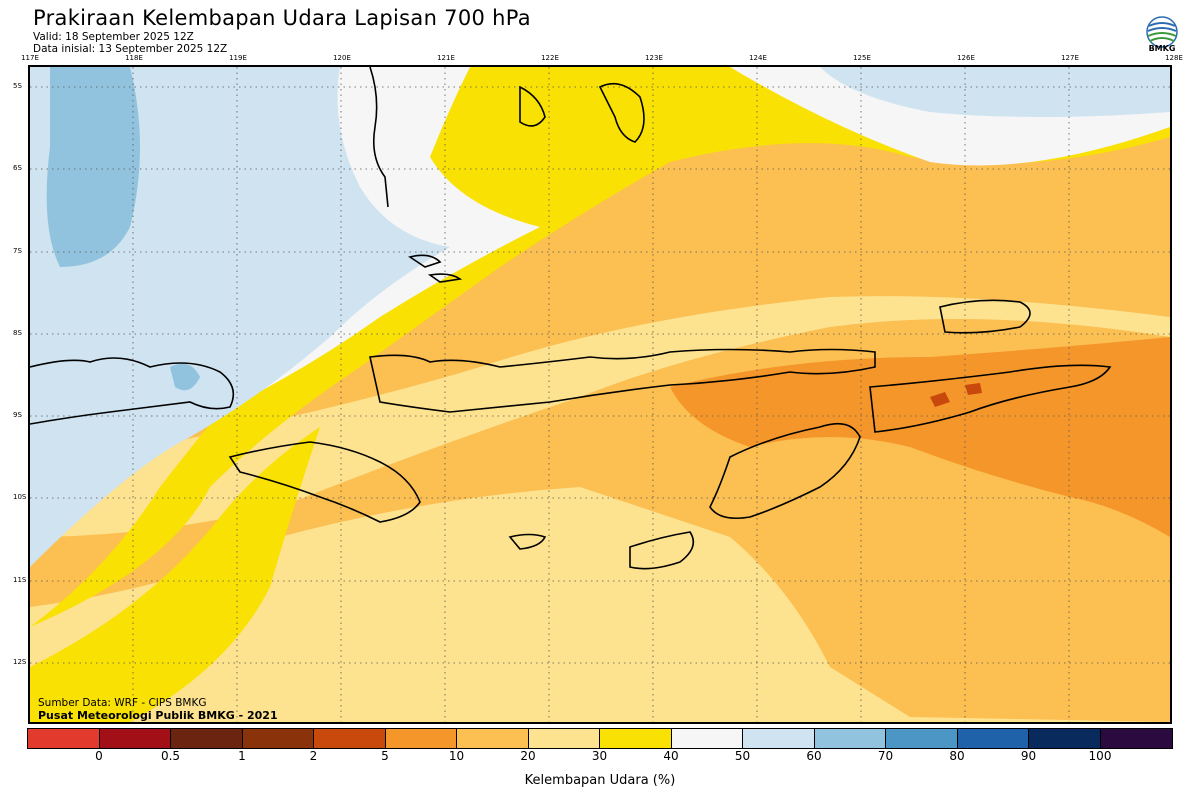 Image resolution: width=1200 pixels, height=800 pixels. Describe the element at coordinates (1100, 756) in the screenshot. I see `colorbar-label: 100` at that location.